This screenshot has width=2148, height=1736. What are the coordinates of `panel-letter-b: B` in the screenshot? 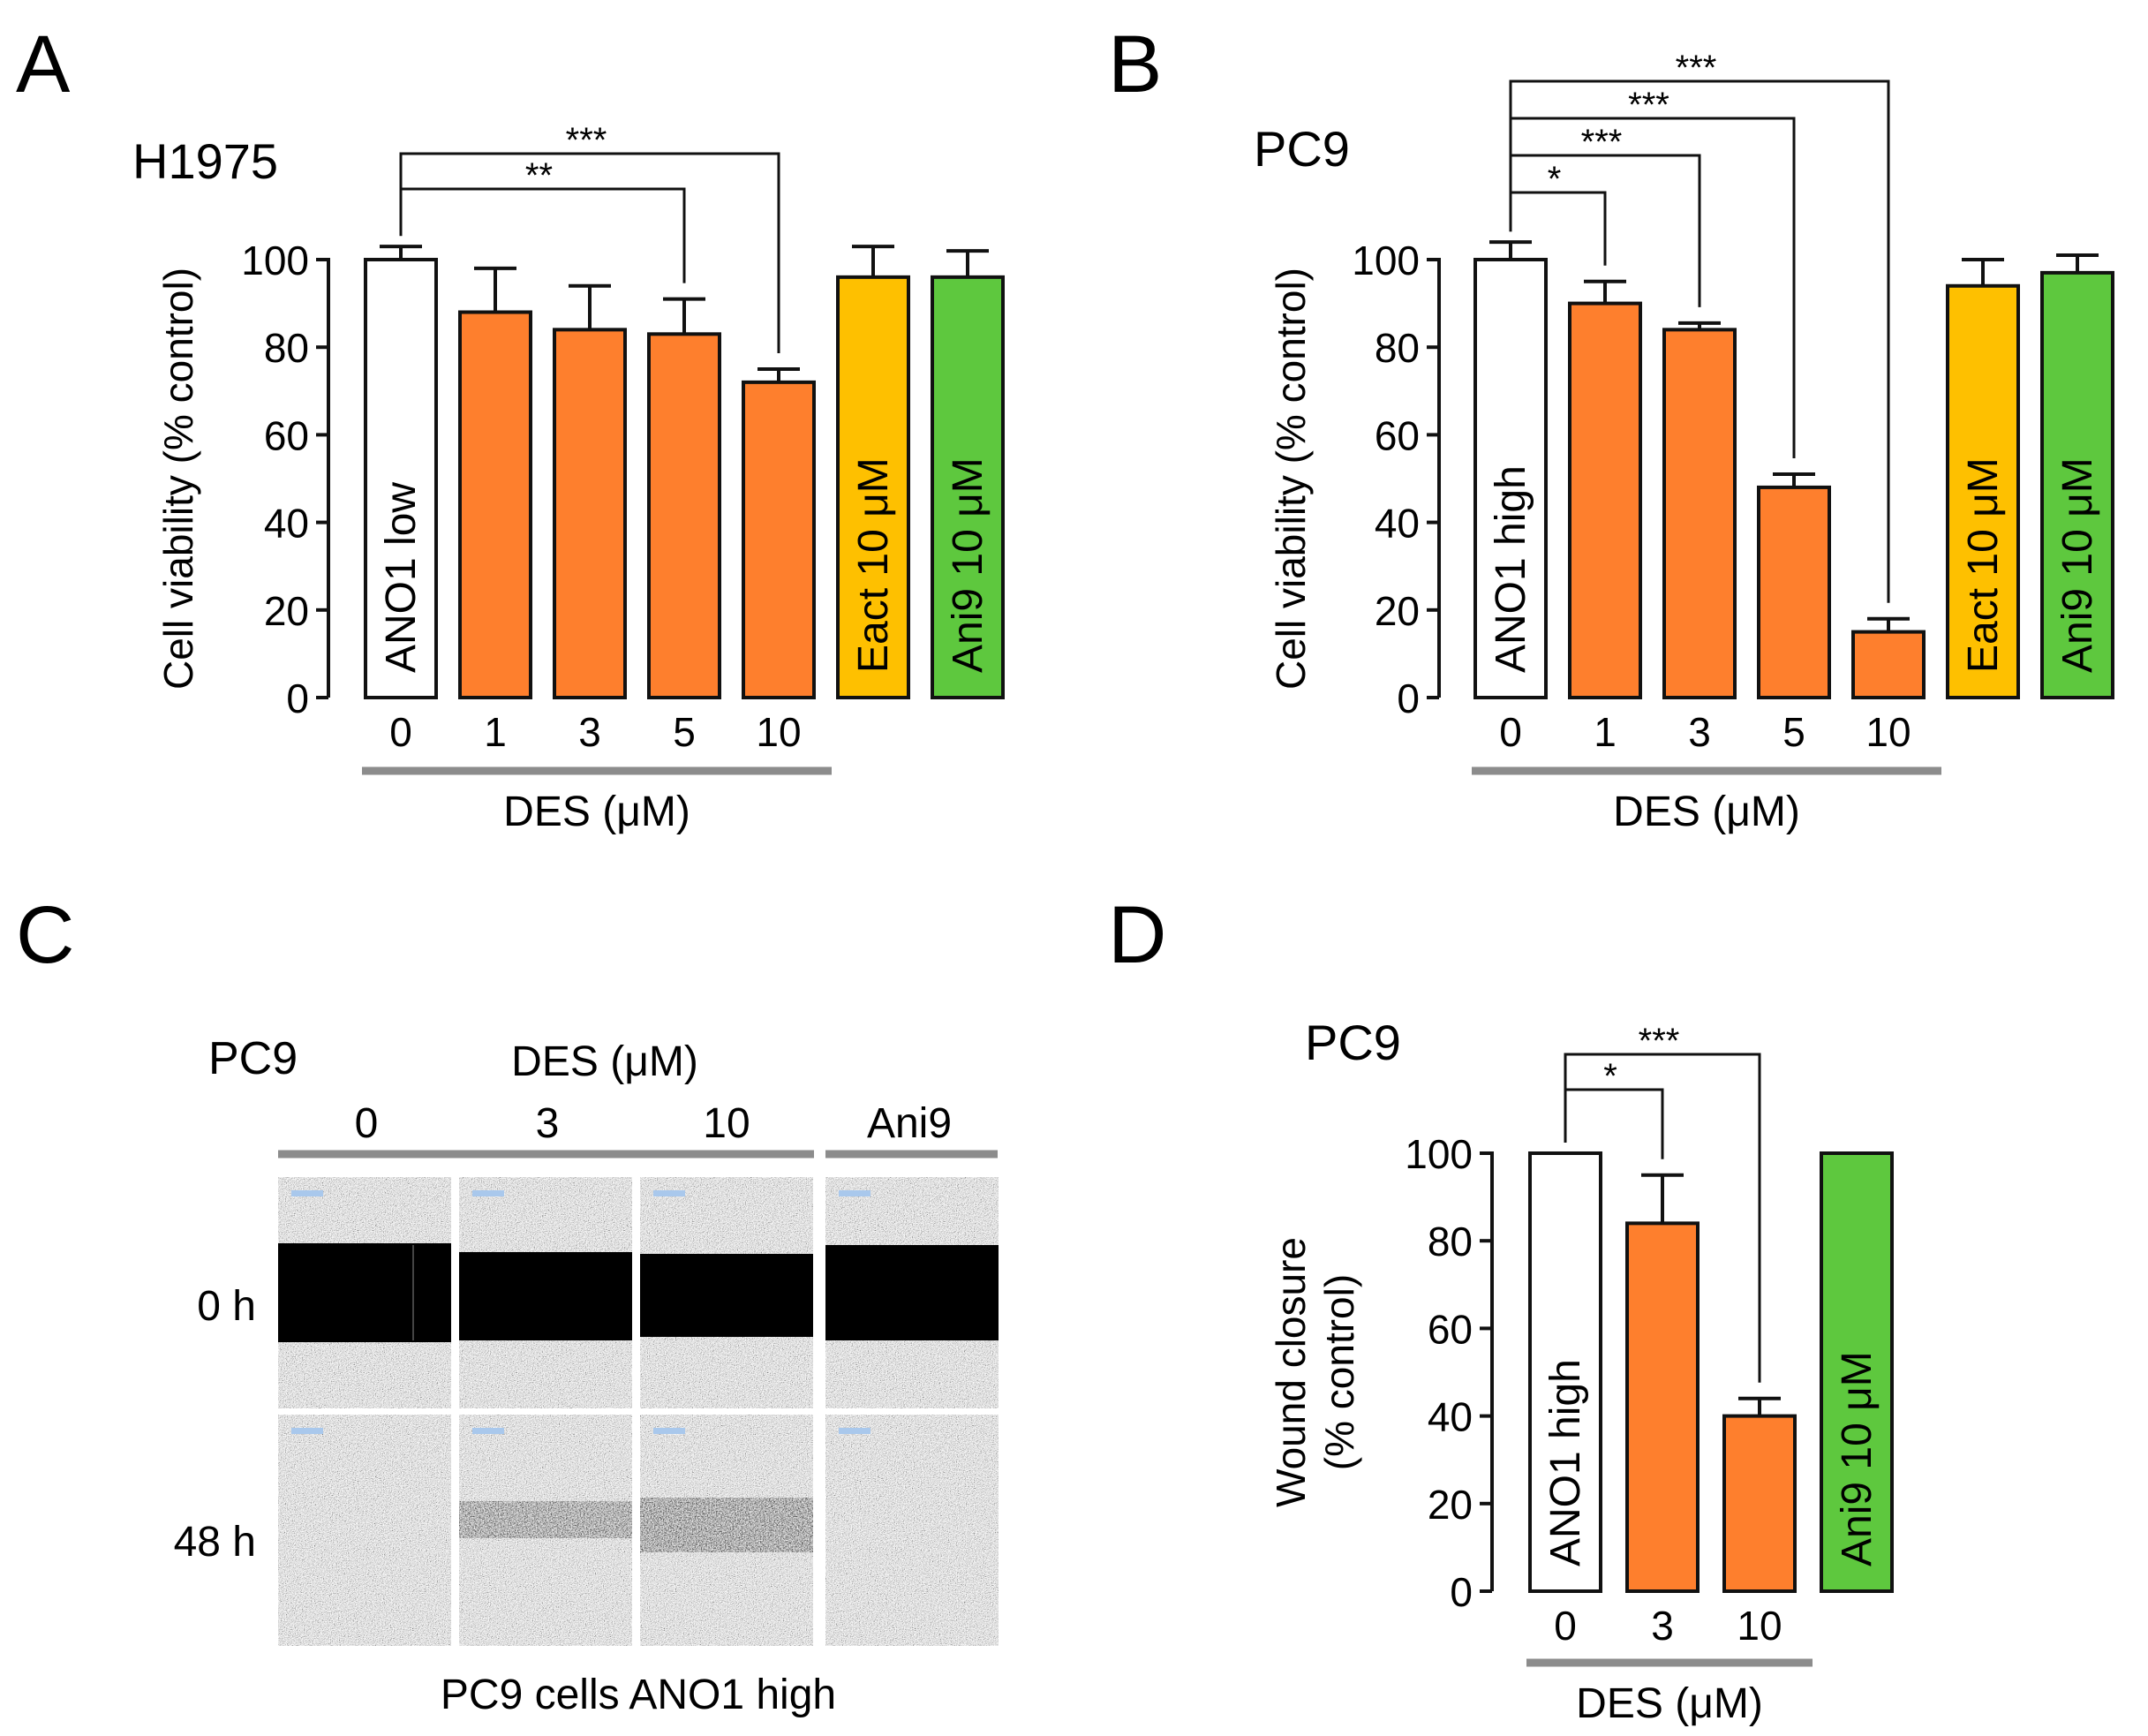 It's located at (1135, 64).